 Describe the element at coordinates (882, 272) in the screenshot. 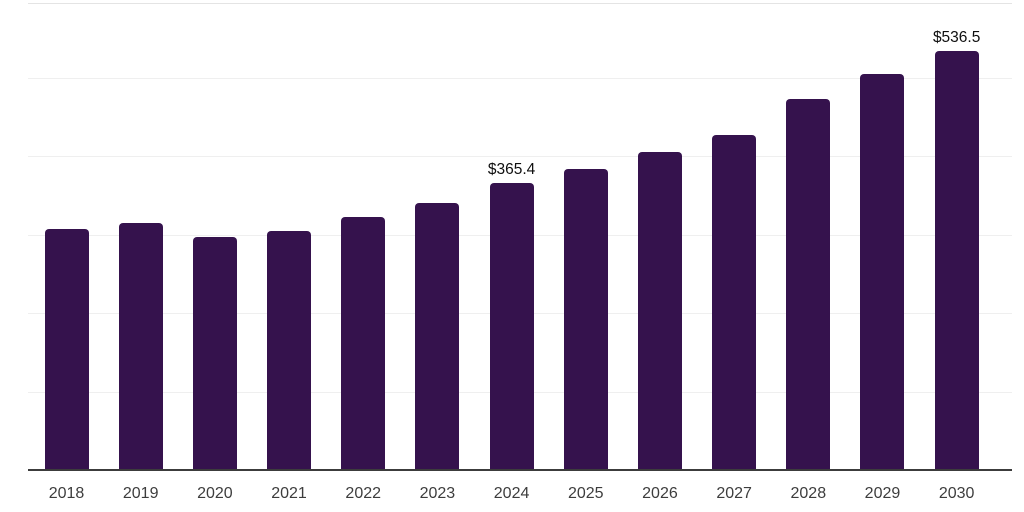

I see `bar-2029` at that location.